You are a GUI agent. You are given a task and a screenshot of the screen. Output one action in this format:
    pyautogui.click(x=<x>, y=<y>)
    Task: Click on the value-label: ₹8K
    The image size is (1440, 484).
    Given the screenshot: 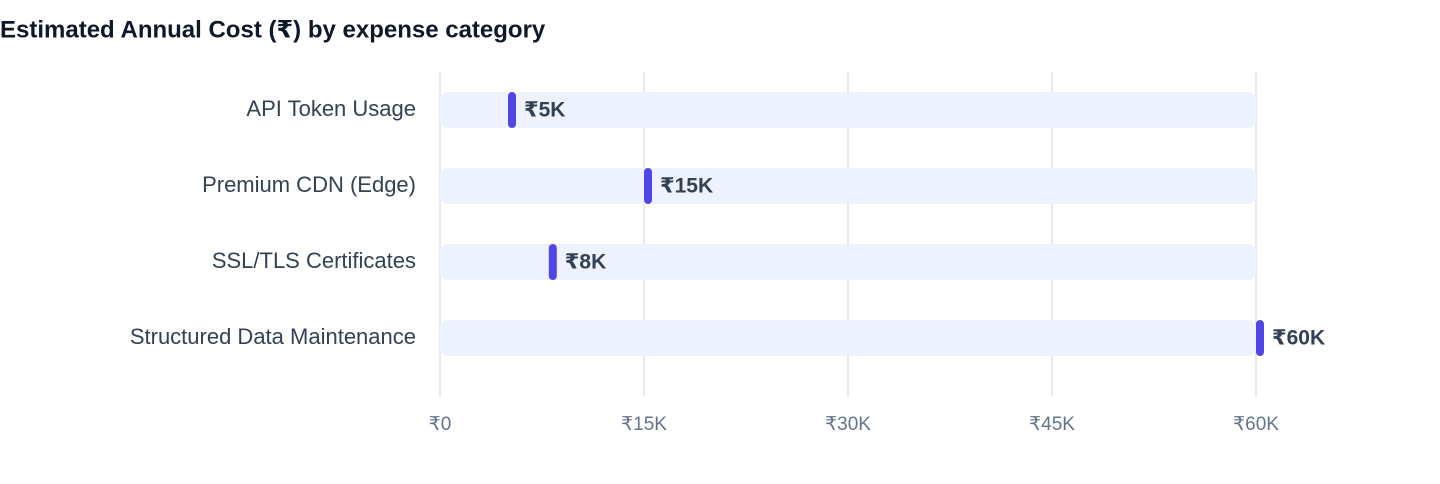 What is the action you would take?
    pyautogui.click(x=585, y=262)
    